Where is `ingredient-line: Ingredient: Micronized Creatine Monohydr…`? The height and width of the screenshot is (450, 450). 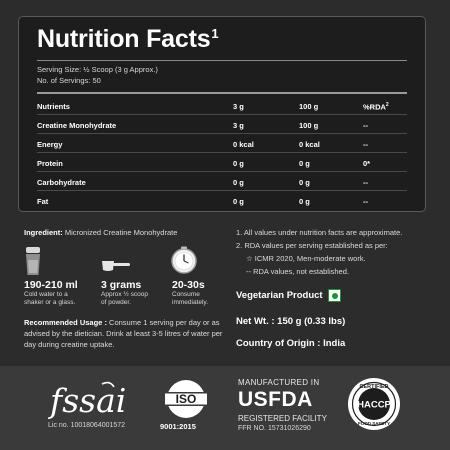 ingredient-line: Ingredient: Micronized Creatine Monohydr… is located at coordinates (100, 232).